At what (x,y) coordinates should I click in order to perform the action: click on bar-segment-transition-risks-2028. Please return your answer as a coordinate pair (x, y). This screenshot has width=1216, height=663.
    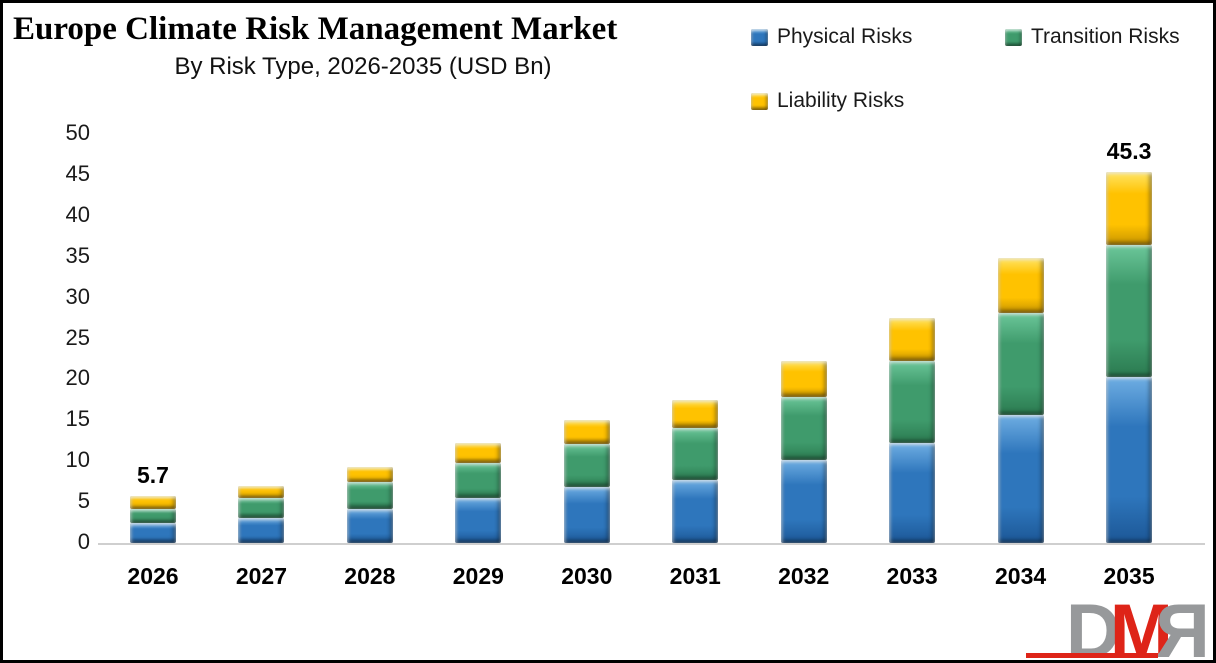
    Looking at the image, I should click on (369, 496).